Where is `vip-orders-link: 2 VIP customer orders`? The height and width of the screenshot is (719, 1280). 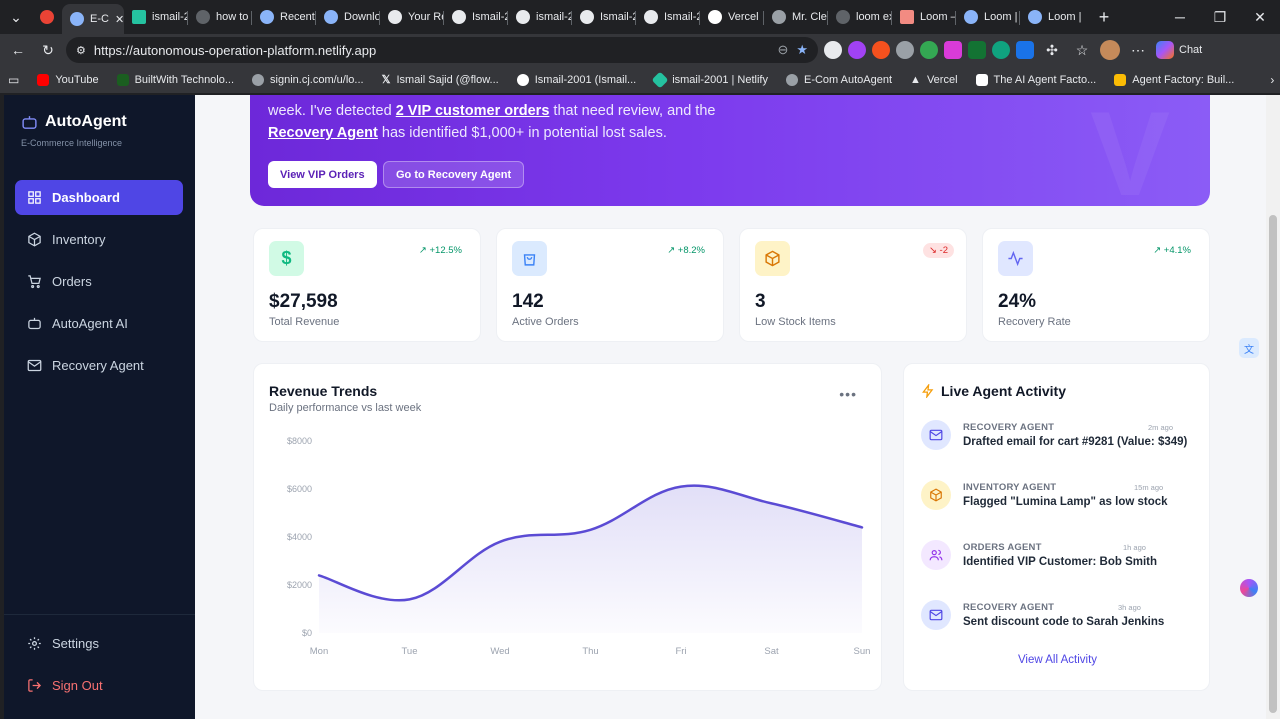
vip-orders-link: 2 VIP customer orders is located at coordinates (472, 111).